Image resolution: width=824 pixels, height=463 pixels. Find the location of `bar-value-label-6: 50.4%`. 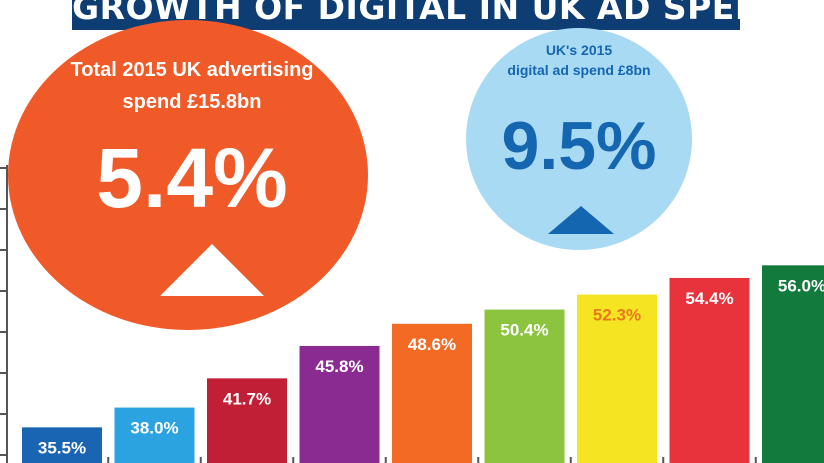

bar-value-label-6: 50.4% is located at coordinates (524, 330).